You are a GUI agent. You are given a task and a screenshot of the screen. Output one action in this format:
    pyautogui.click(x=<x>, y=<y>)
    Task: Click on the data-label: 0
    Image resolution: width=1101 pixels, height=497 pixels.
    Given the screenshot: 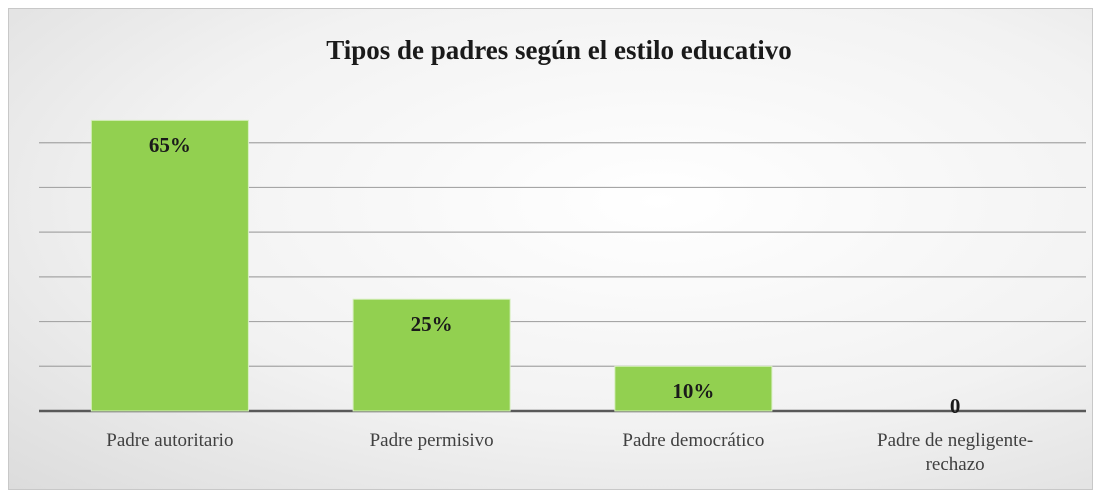 What is the action you would take?
    pyautogui.click(x=955, y=406)
    